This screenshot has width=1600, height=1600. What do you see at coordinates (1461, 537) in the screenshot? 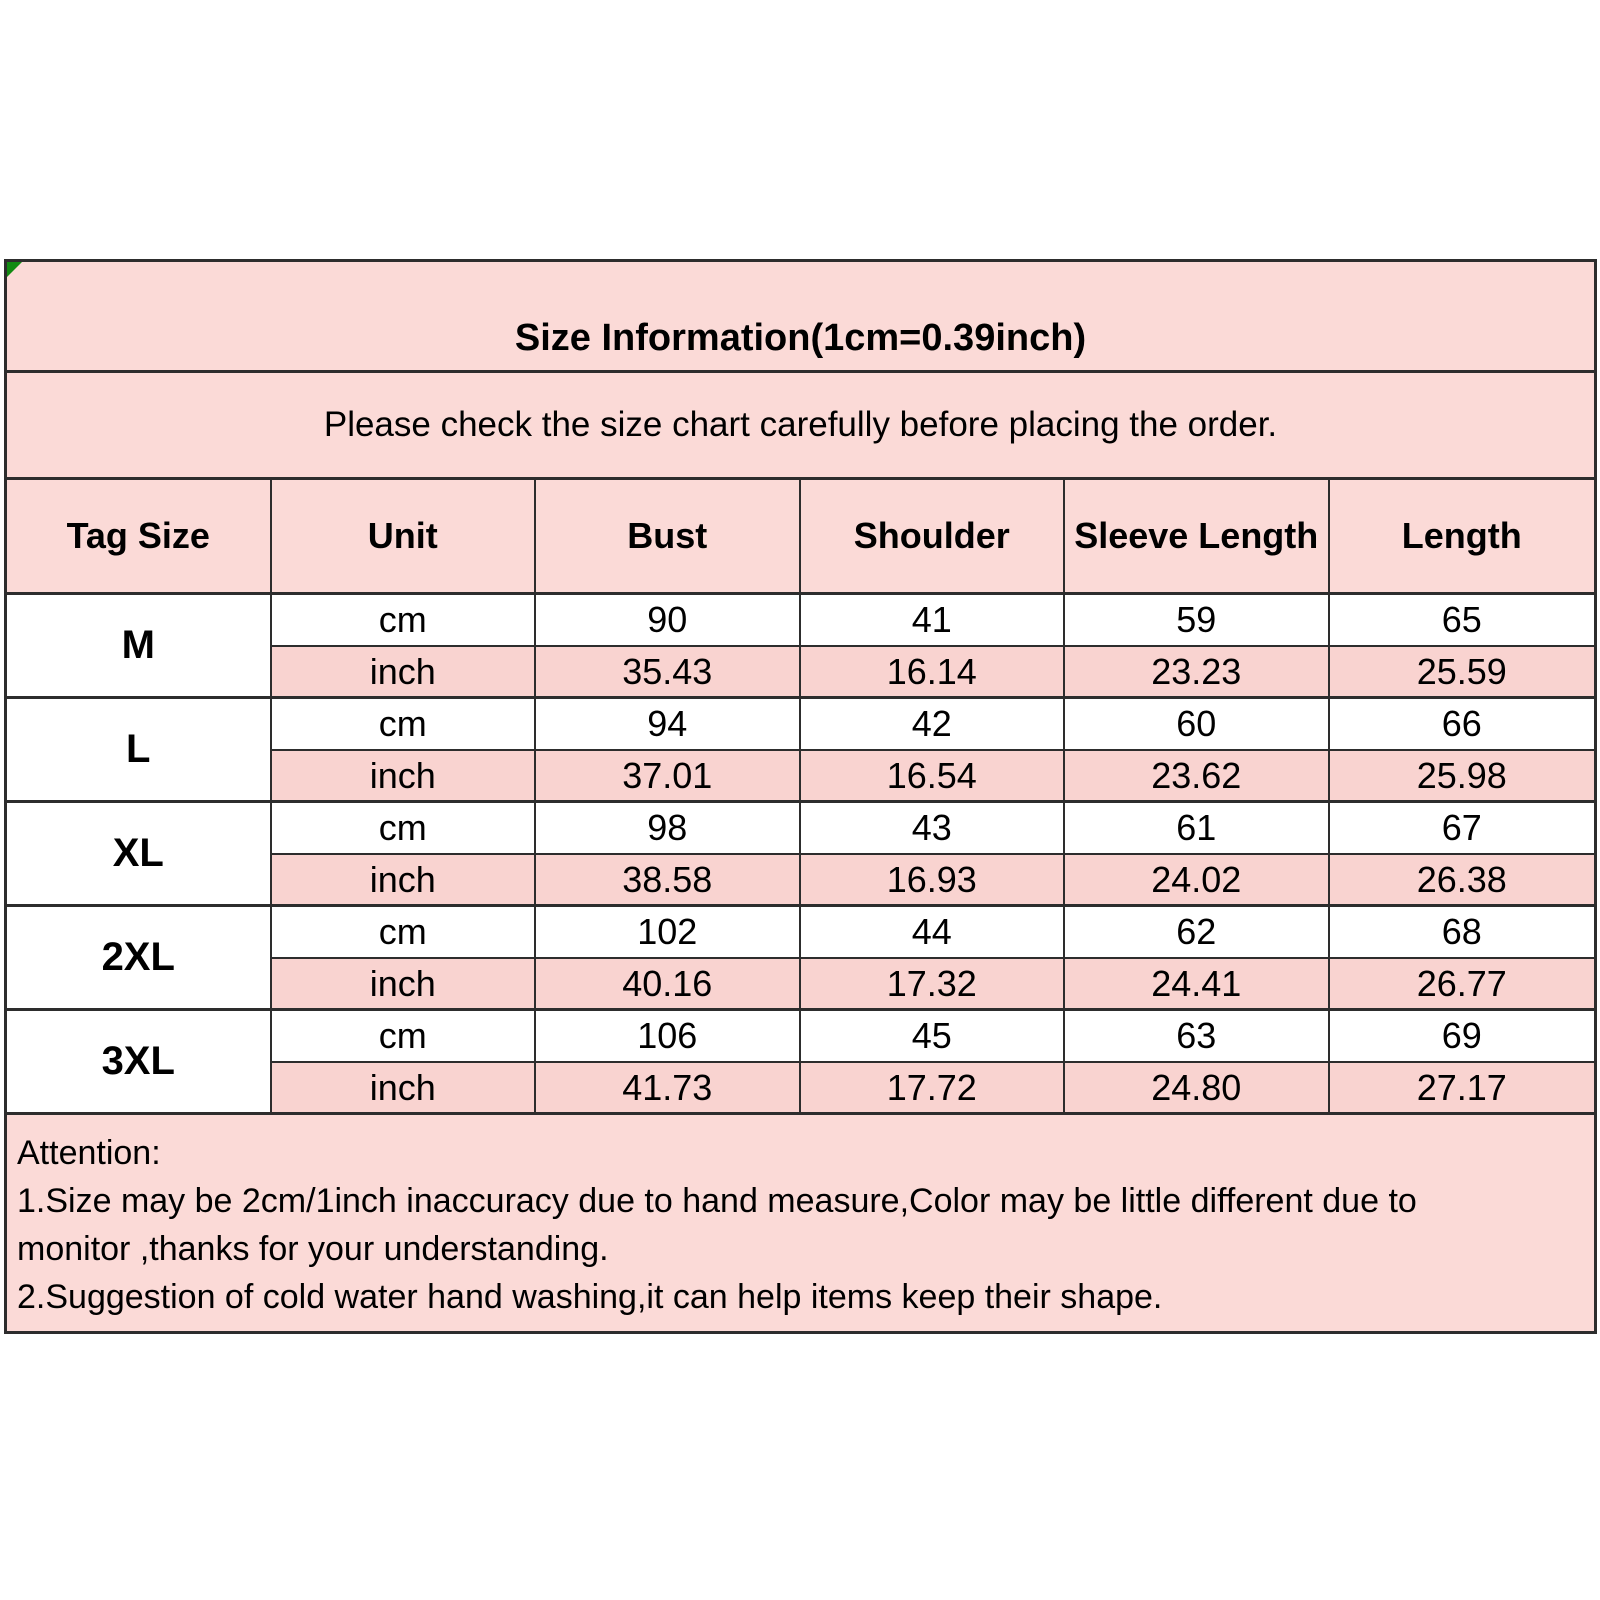
I see `header-length: Length` at bounding box center [1461, 537].